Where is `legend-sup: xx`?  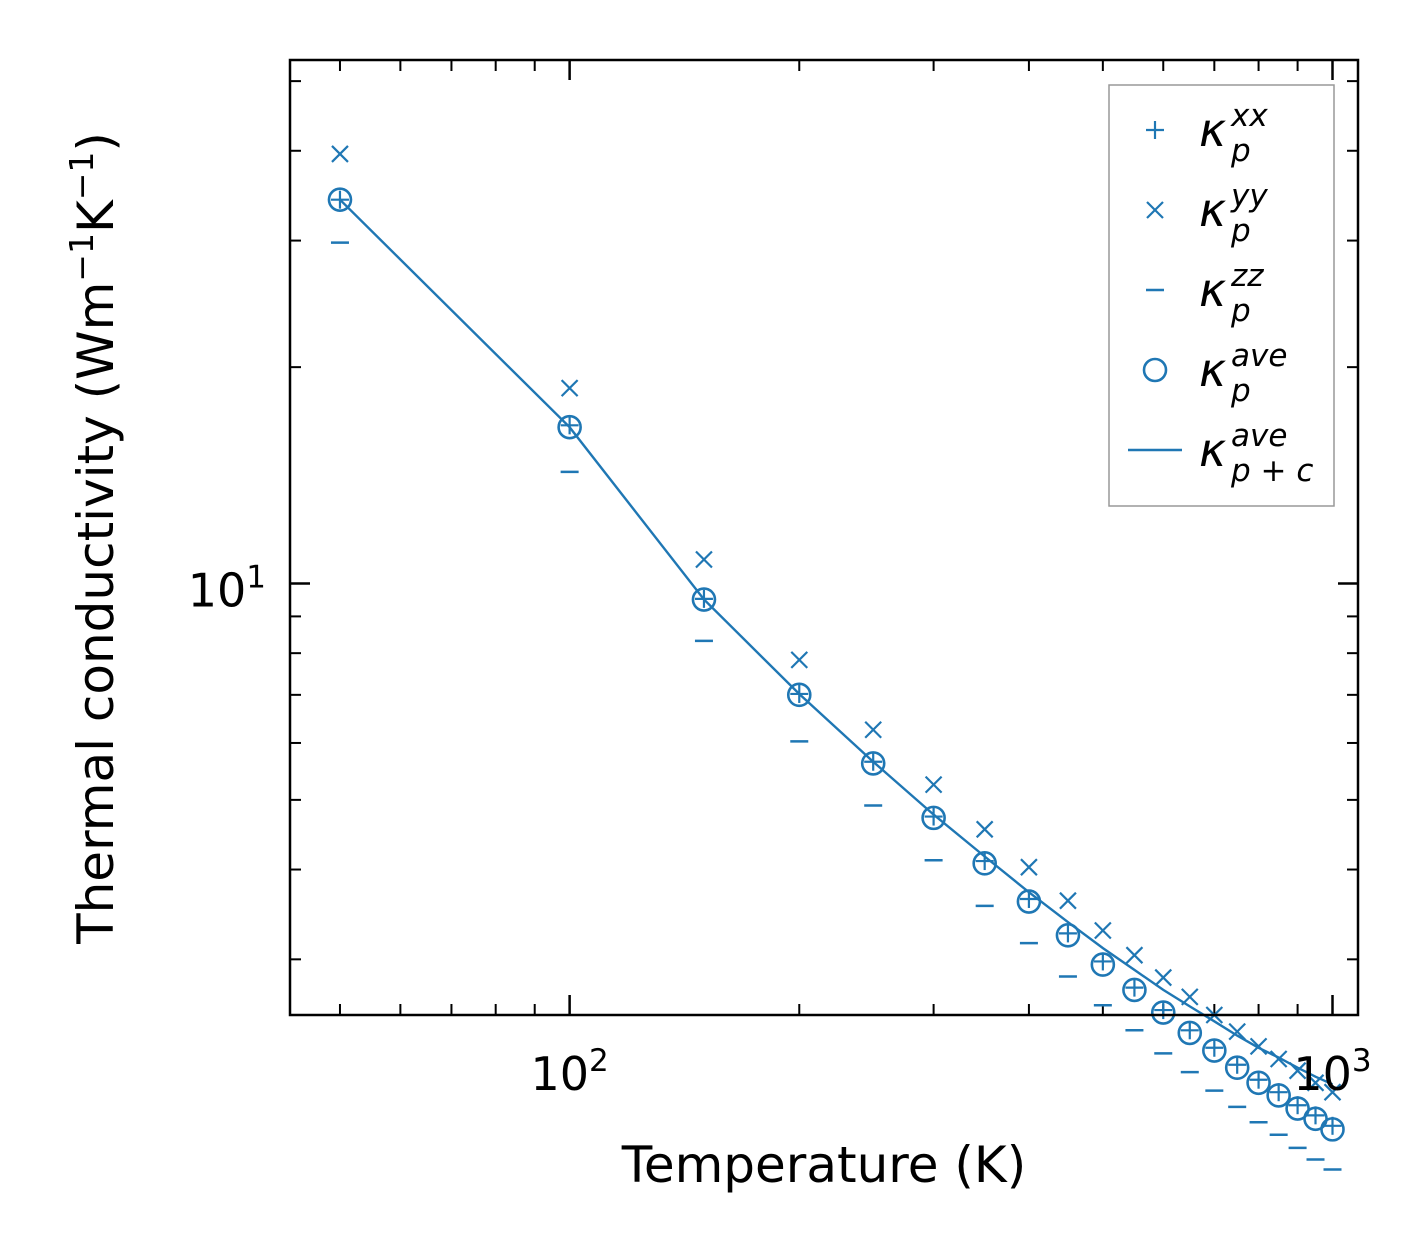 legend-sup: xx is located at coordinates (1249, 116).